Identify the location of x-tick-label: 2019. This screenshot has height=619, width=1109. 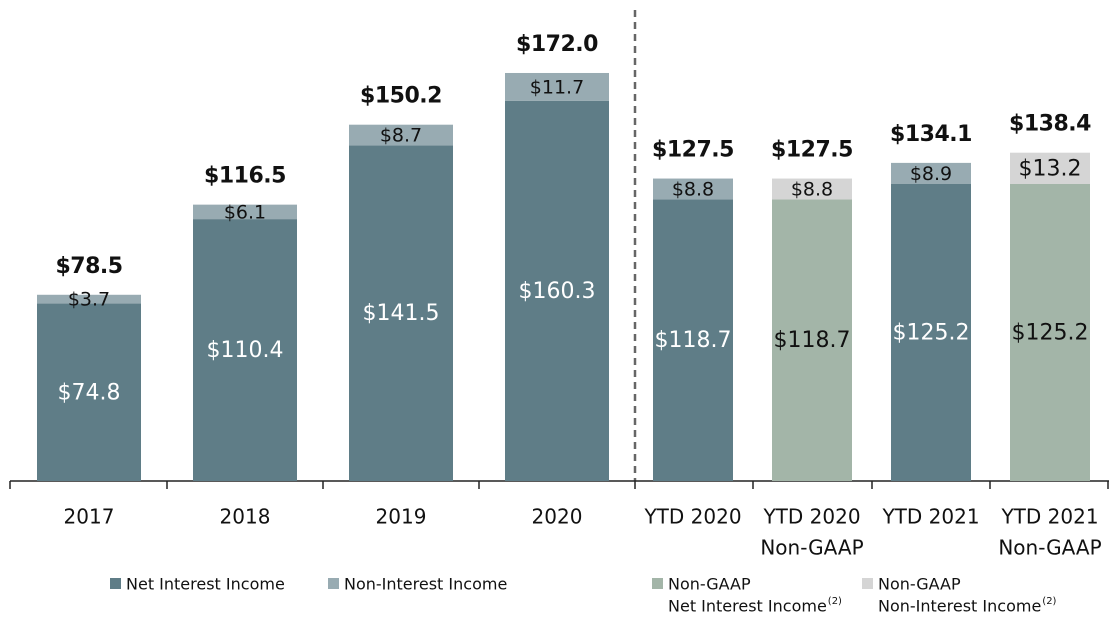
(401, 517).